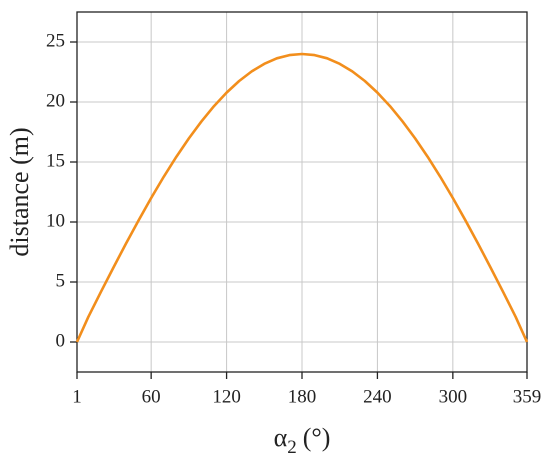 The width and height of the screenshot is (550, 462). What do you see at coordinates (292, 447) in the screenshot?
I see `x-label-subscript: 2` at bounding box center [292, 447].